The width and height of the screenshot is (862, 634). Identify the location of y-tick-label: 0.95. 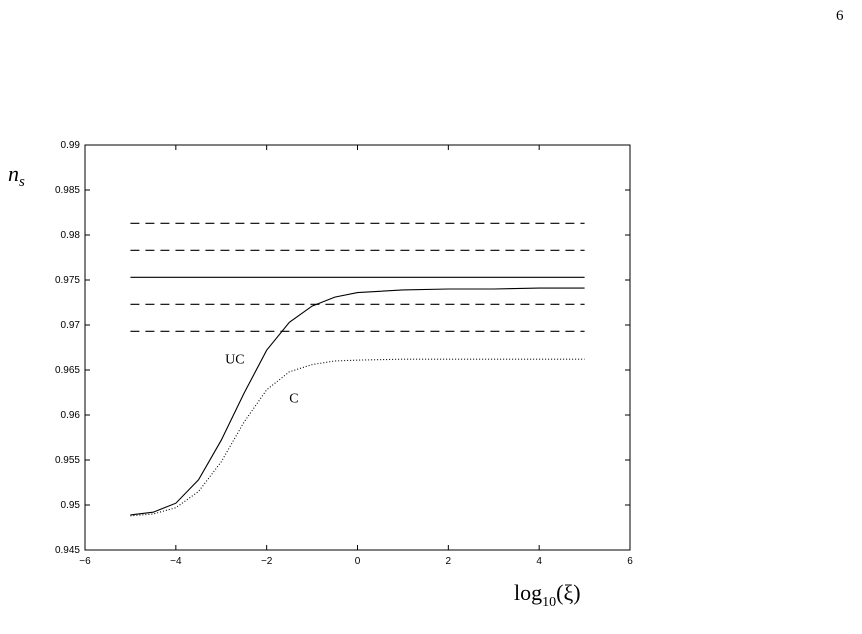
(71, 505).